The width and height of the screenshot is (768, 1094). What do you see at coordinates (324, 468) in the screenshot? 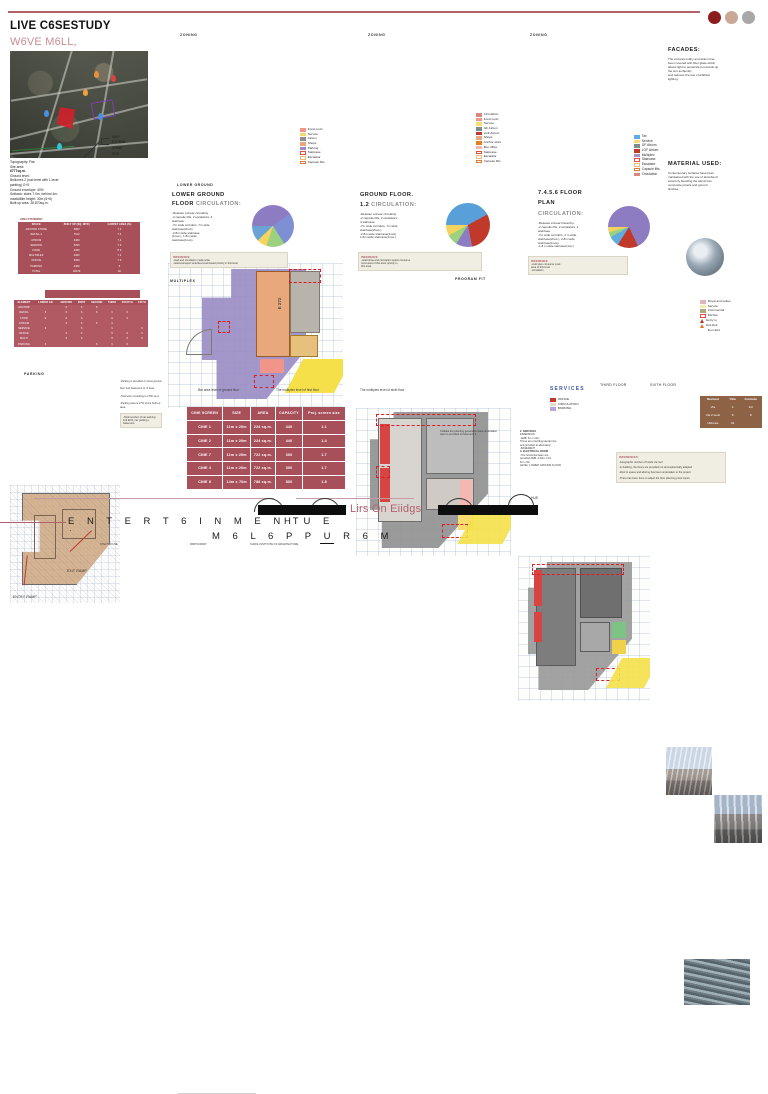
I see `cinema-row-cell: 1.7` at bounding box center [324, 468].